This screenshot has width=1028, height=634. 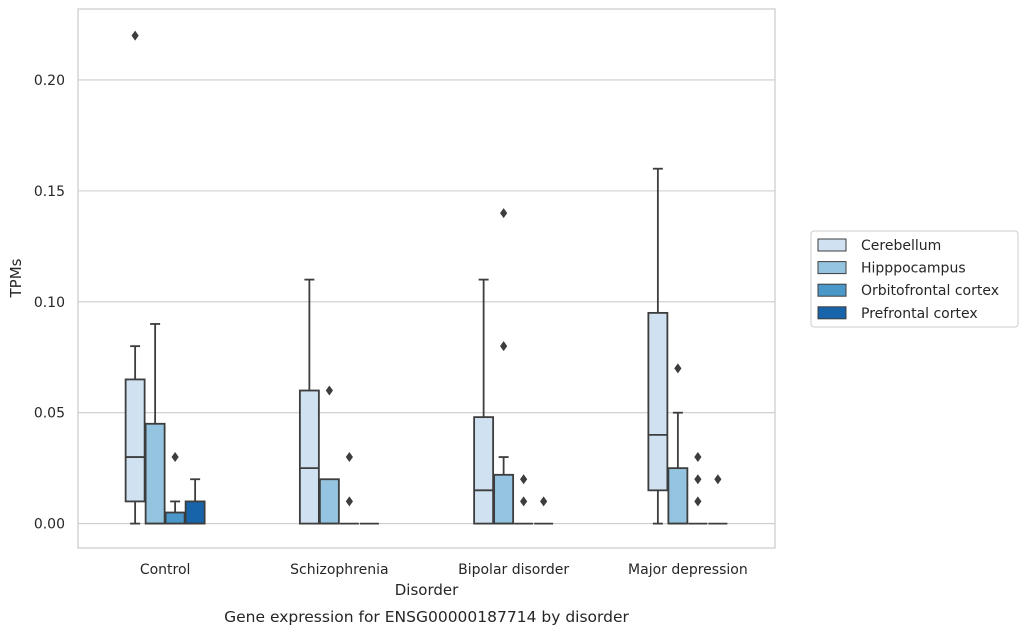 I want to click on y-tick-label: 0.10, so click(x=49, y=303).